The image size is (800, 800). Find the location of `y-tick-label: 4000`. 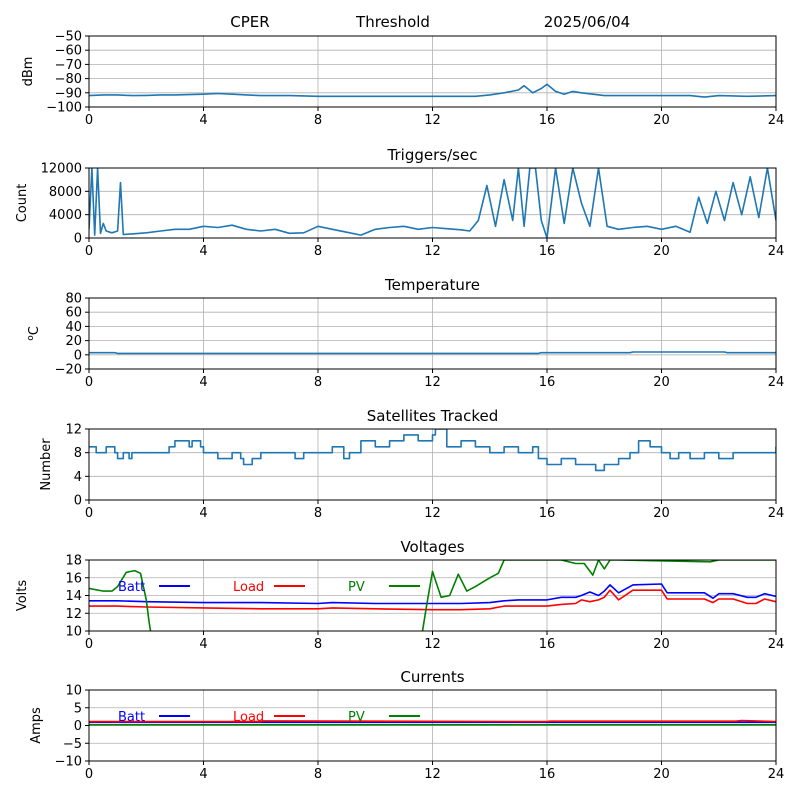

y-tick-label: 4000 is located at coordinates (65, 215).